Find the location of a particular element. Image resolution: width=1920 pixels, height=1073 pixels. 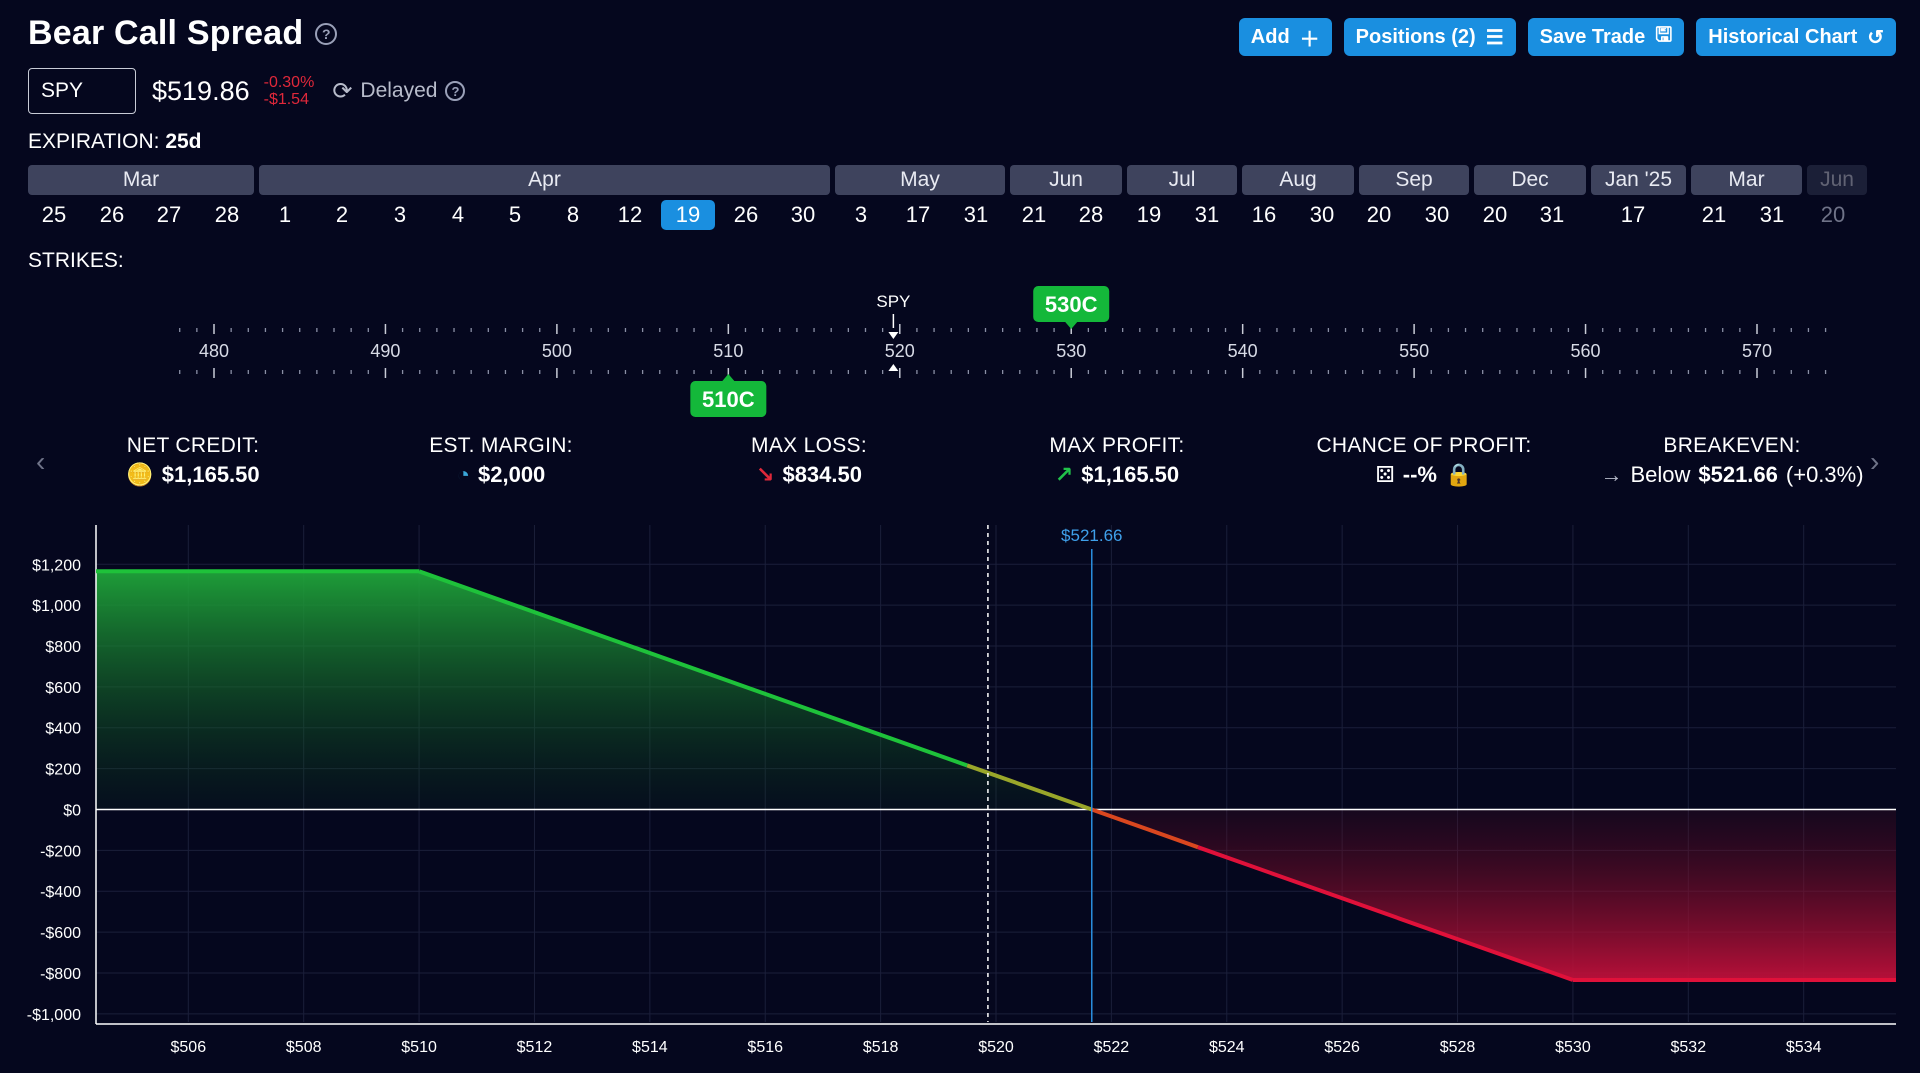

add-button-label: Add is located at coordinates (1270, 36).